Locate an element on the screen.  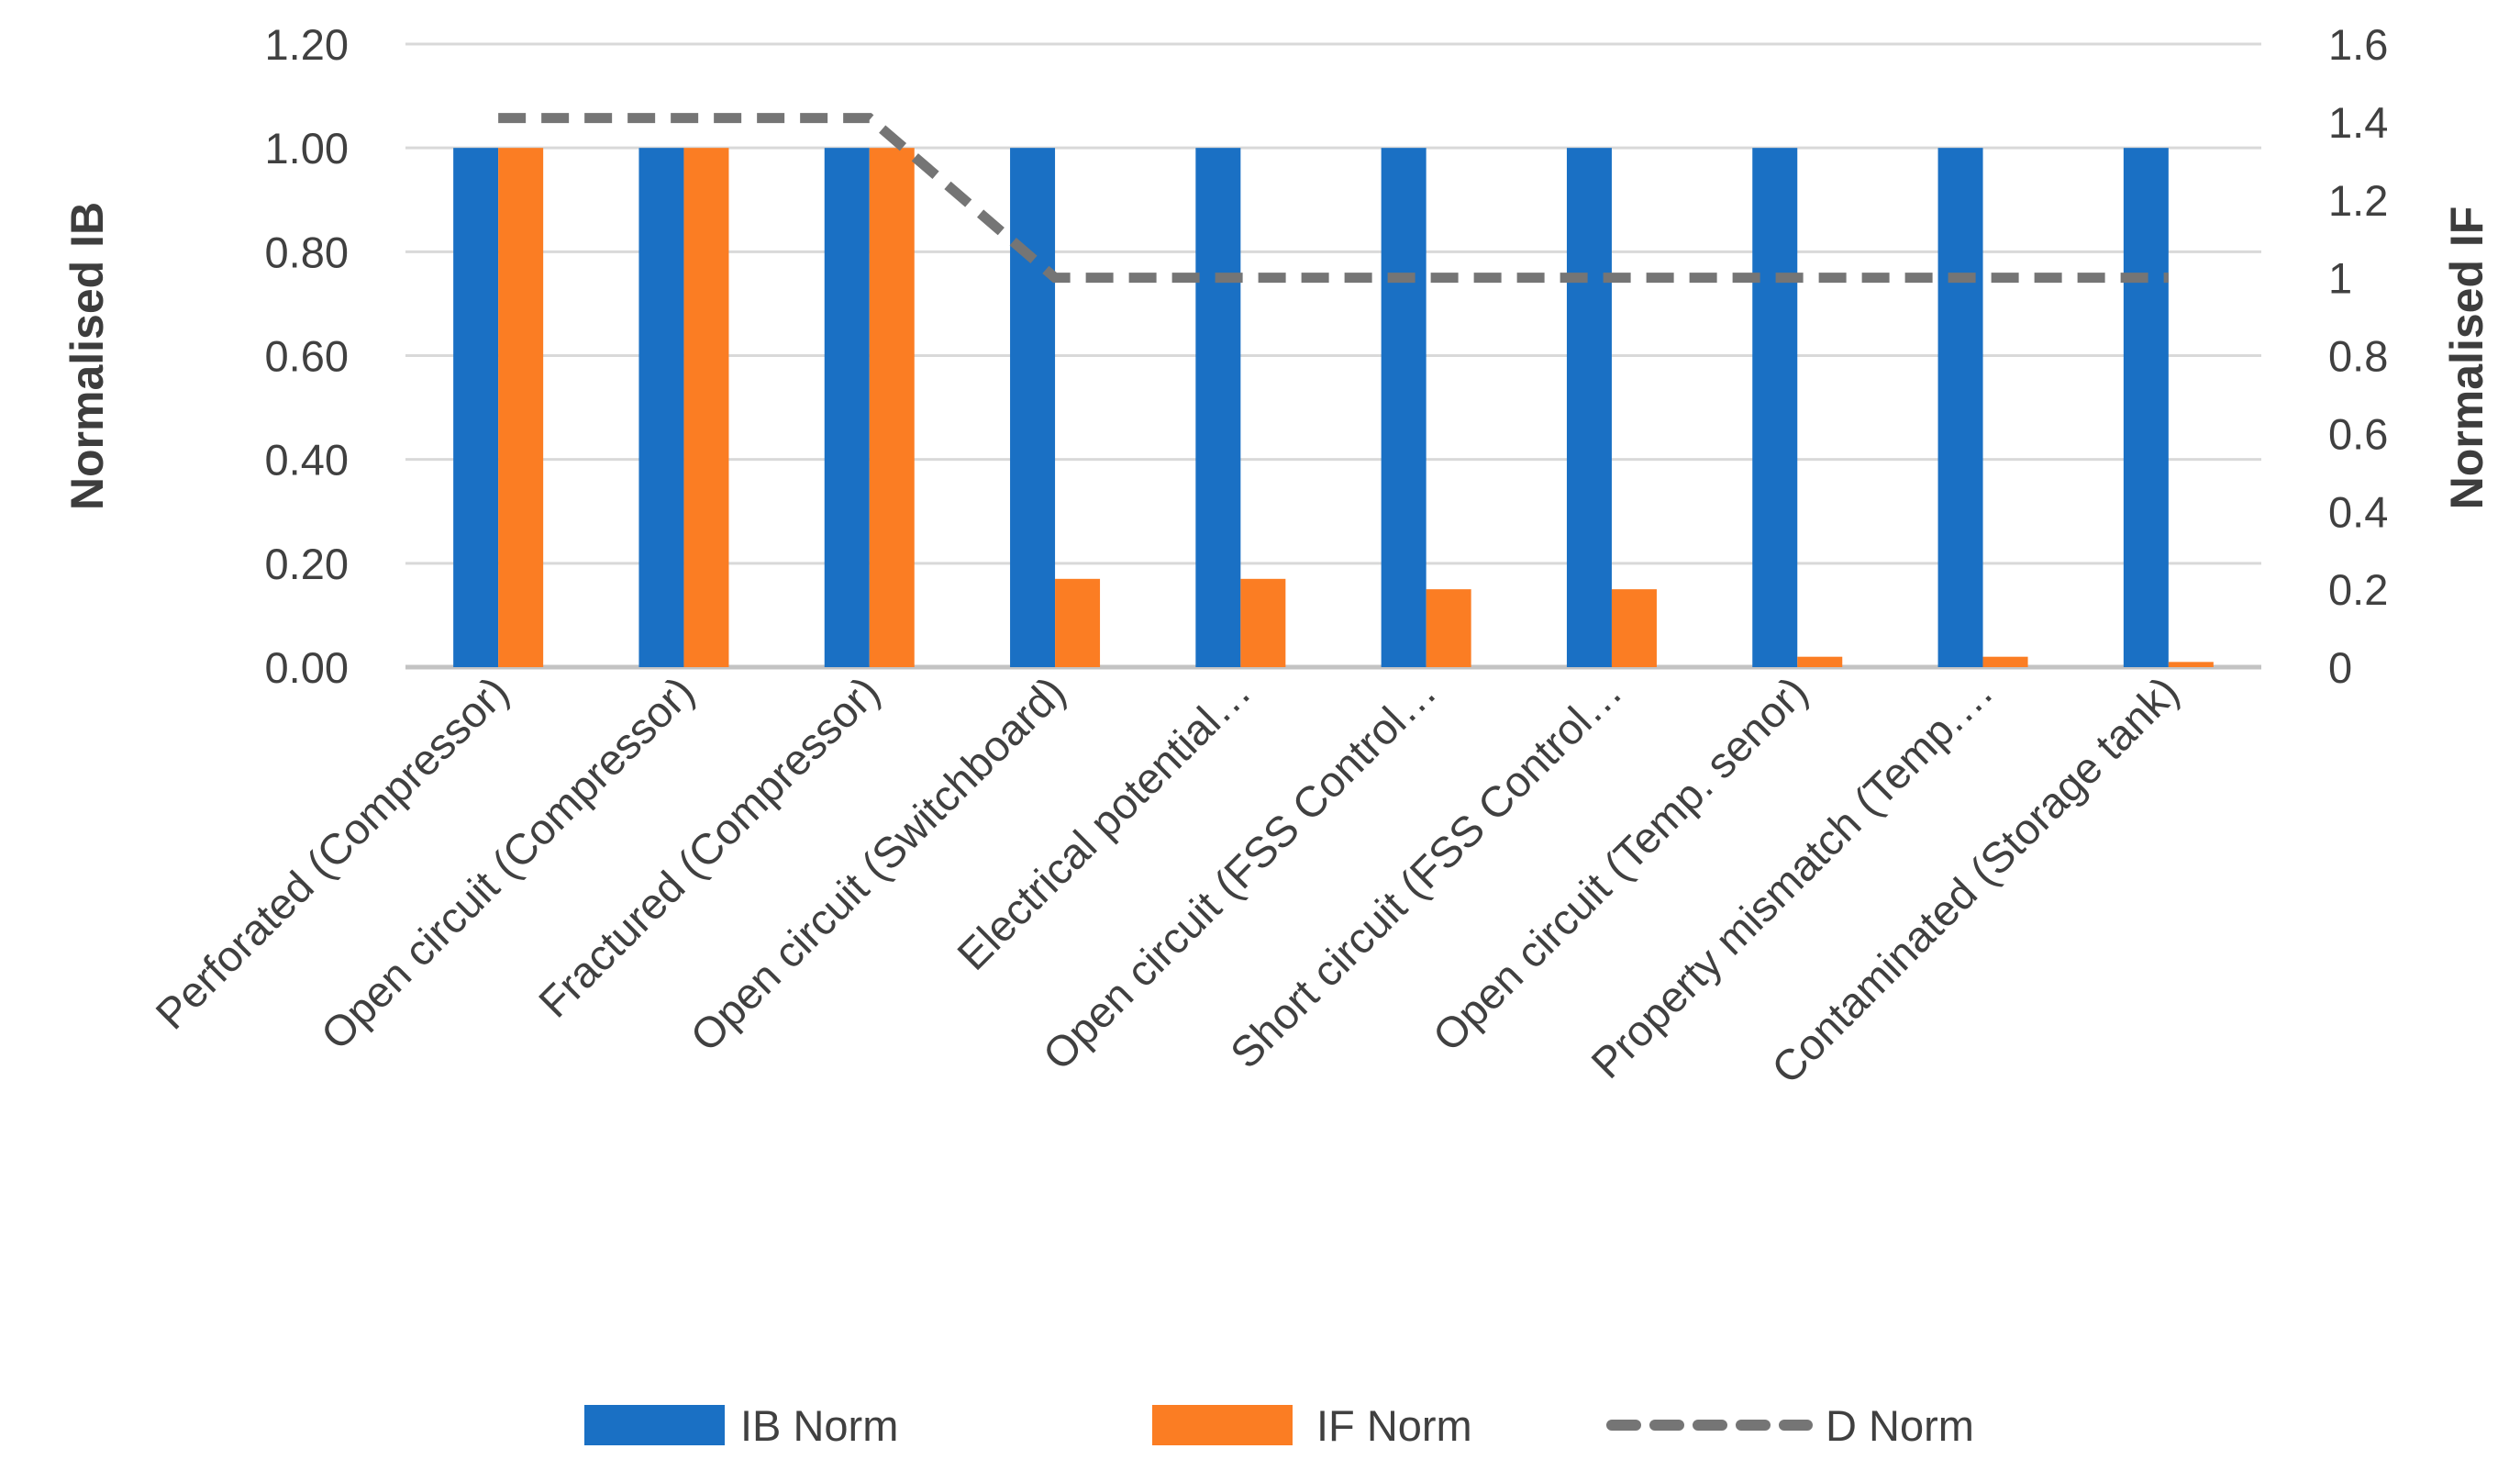
left-axis-tick-label: 0.80 is located at coordinates (307, 252).